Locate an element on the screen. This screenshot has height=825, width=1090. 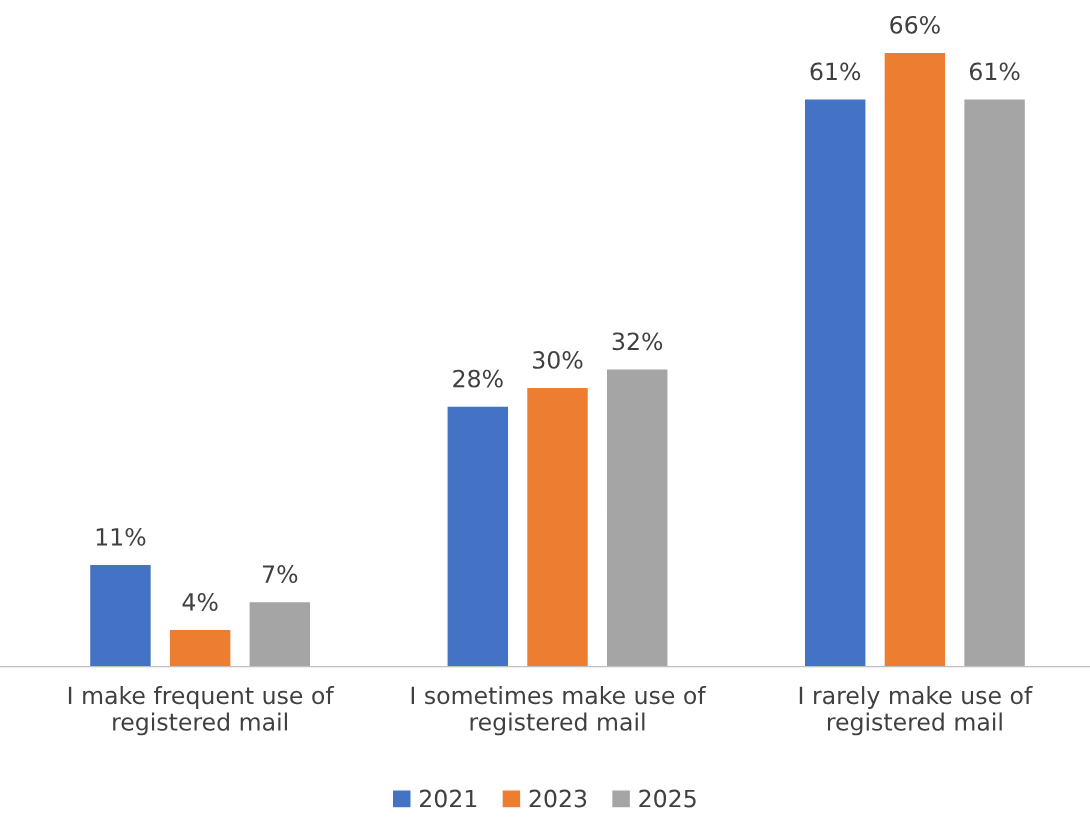
legend-label: 2023 is located at coordinates (558, 798).